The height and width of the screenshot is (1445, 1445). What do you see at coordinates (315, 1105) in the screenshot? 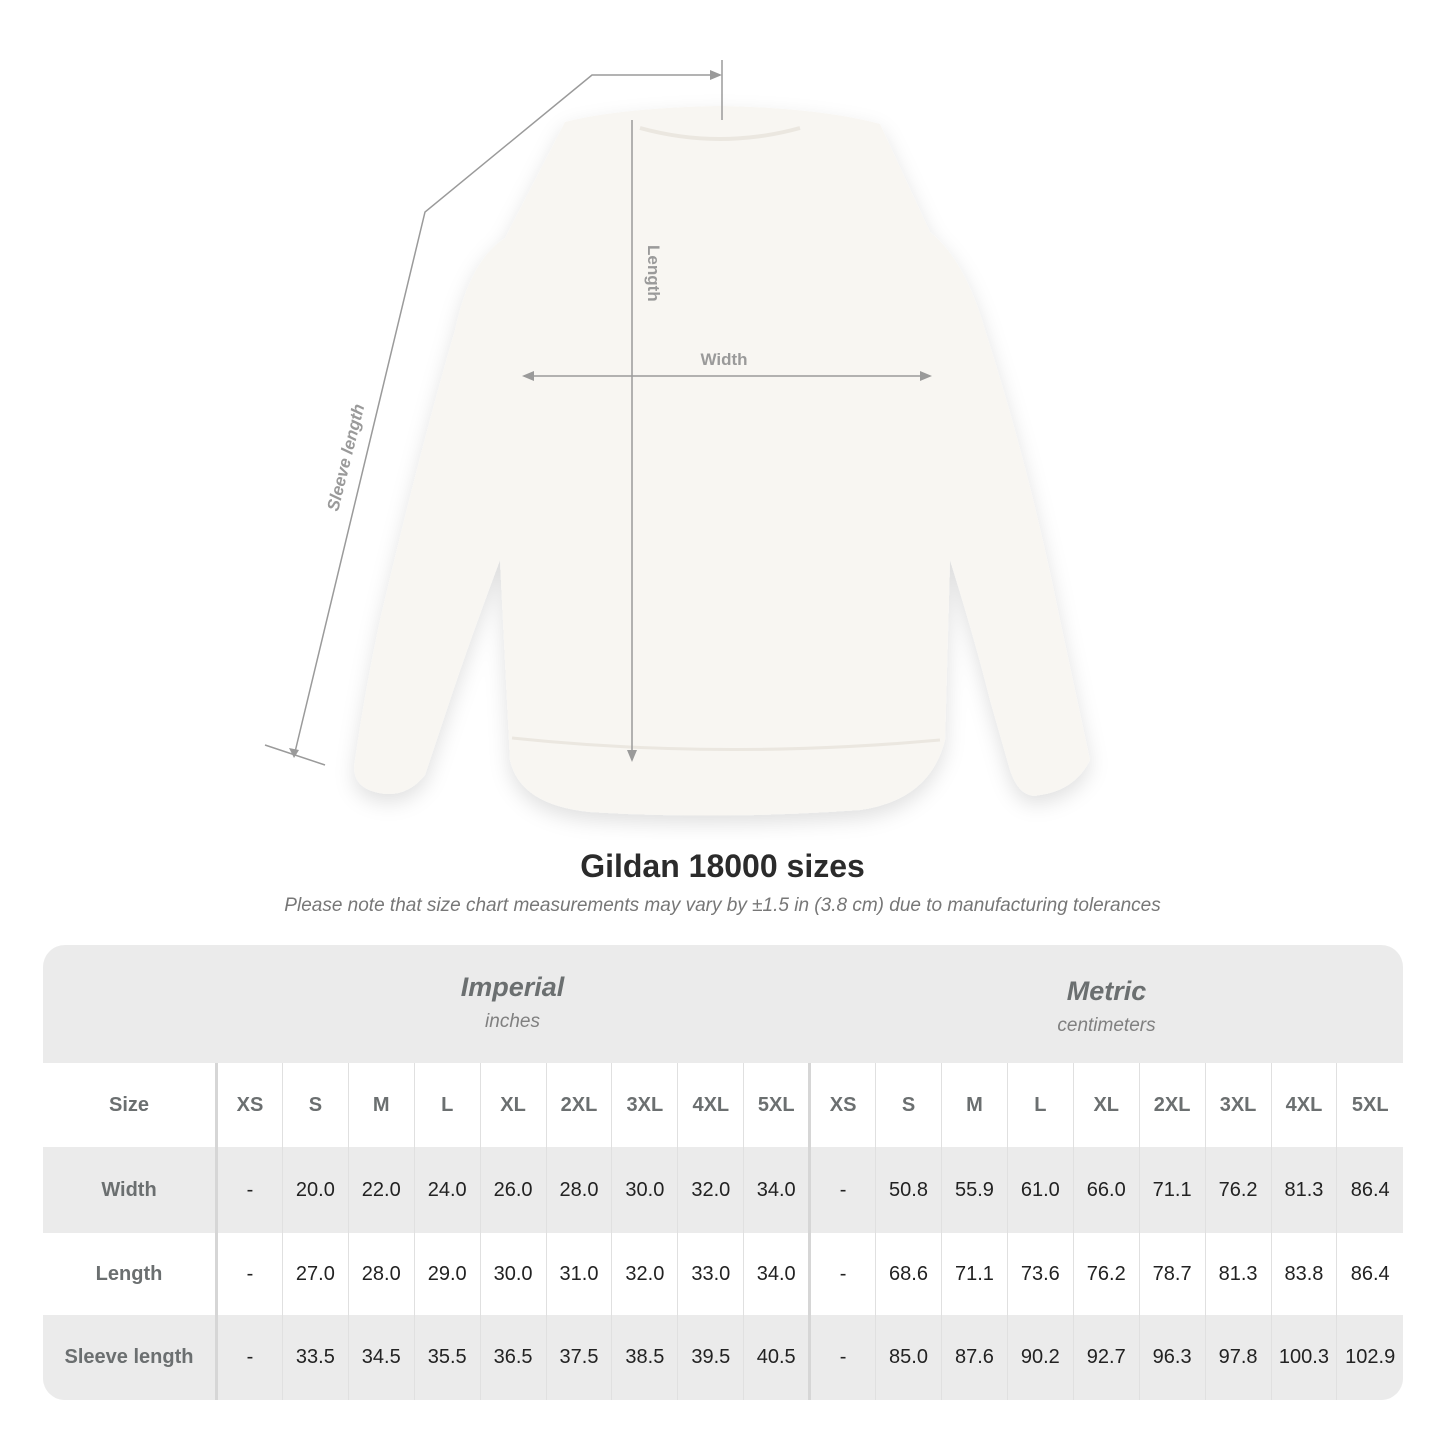
I see `size-header-imperial-s: S` at bounding box center [315, 1105].